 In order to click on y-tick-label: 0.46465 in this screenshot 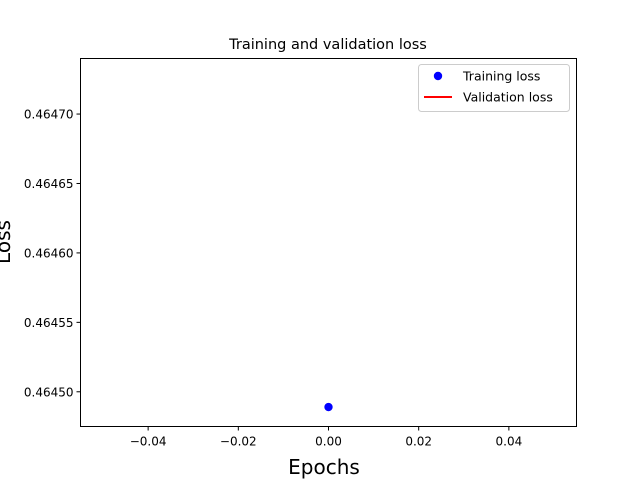, I will do `click(49, 184)`.